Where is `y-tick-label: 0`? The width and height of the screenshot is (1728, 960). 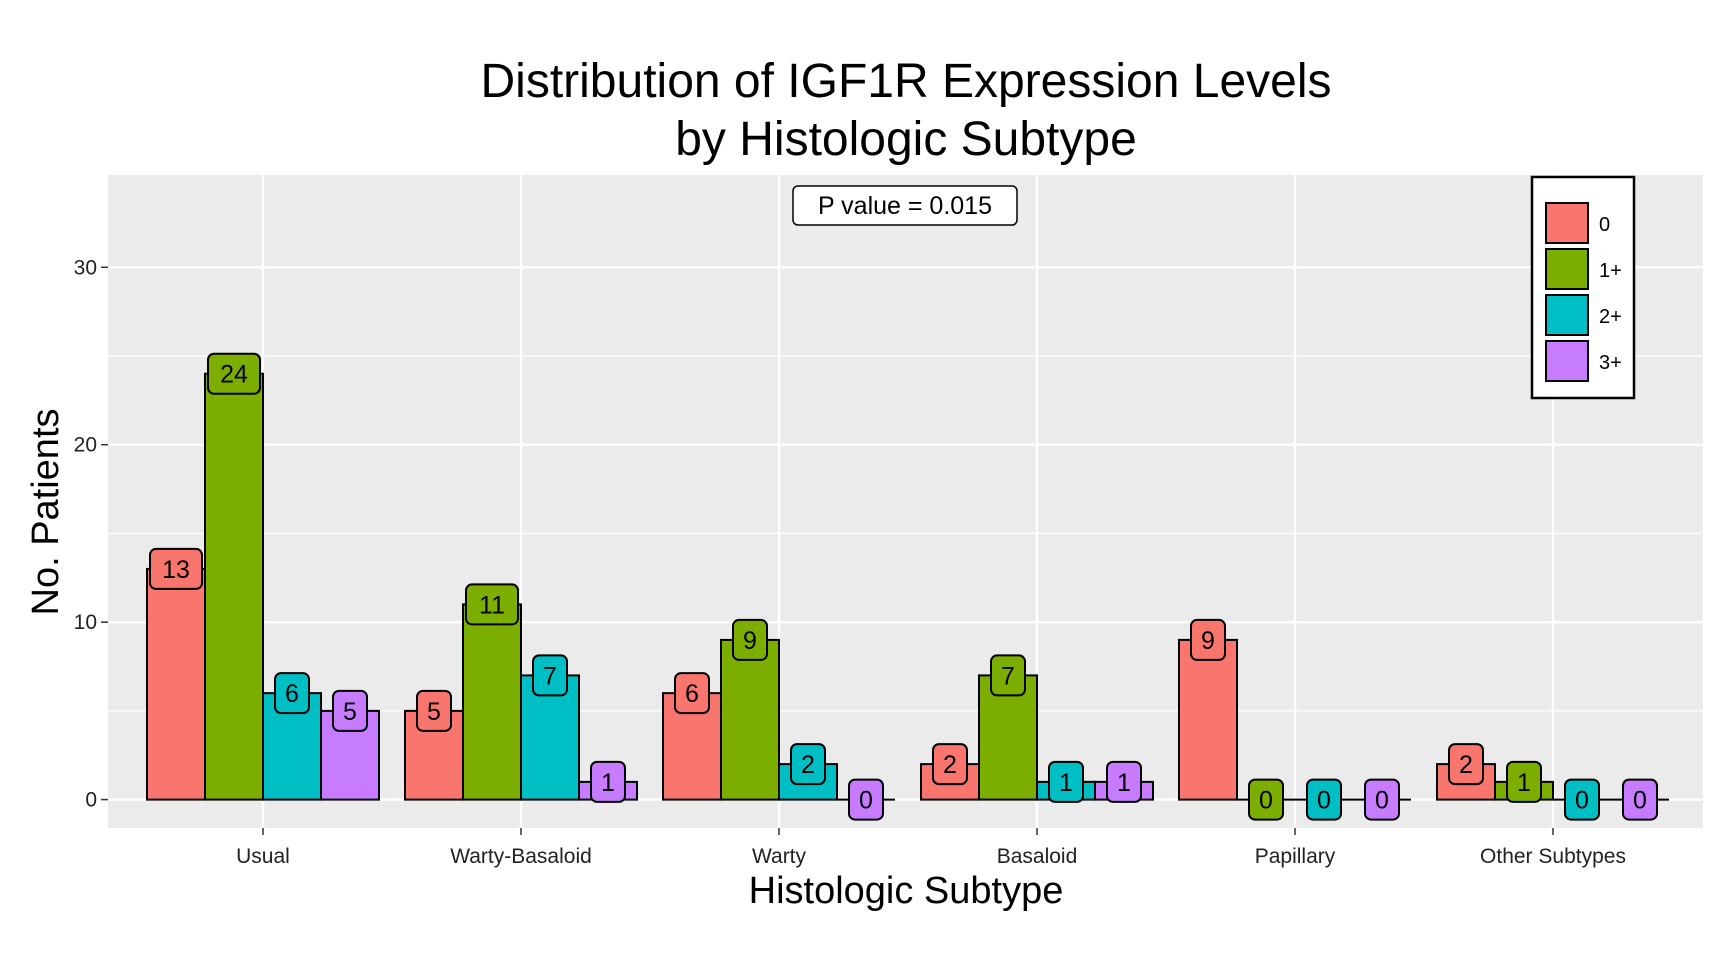
y-tick-label: 0 is located at coordinates (91, 800).